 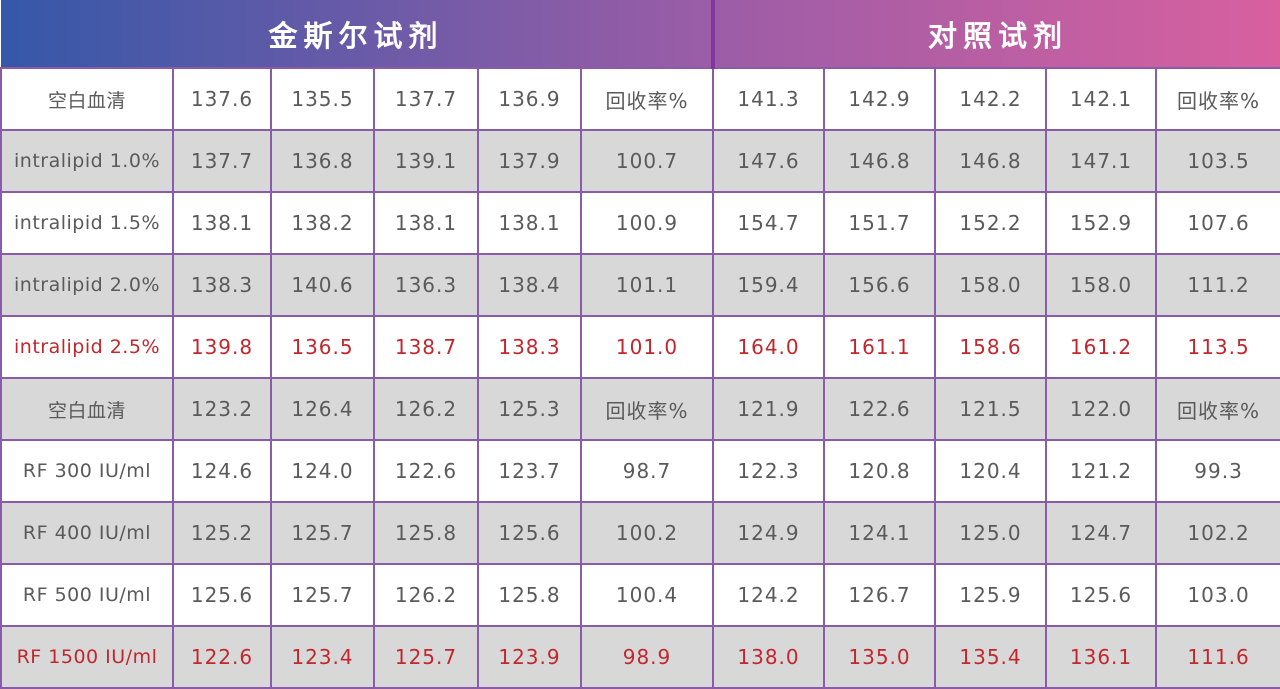 What do you see at coordinates (991, 99) in the screenshot?
I see `value-cell: 142.2` at bounding box center [991, 99].